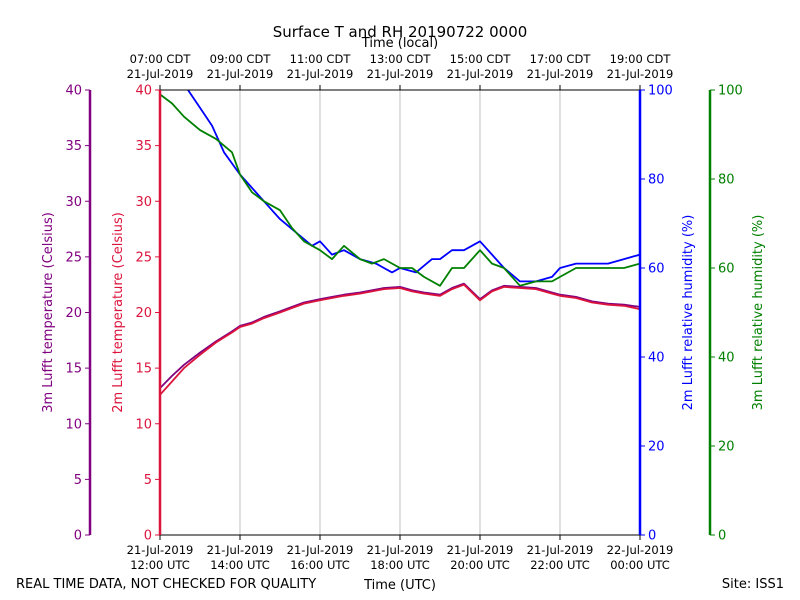 This screenshot has width=800, height=600. I want to click on y-axis-label-rh2m: 2m Lufft relative humidity (%), so click(688, 313).